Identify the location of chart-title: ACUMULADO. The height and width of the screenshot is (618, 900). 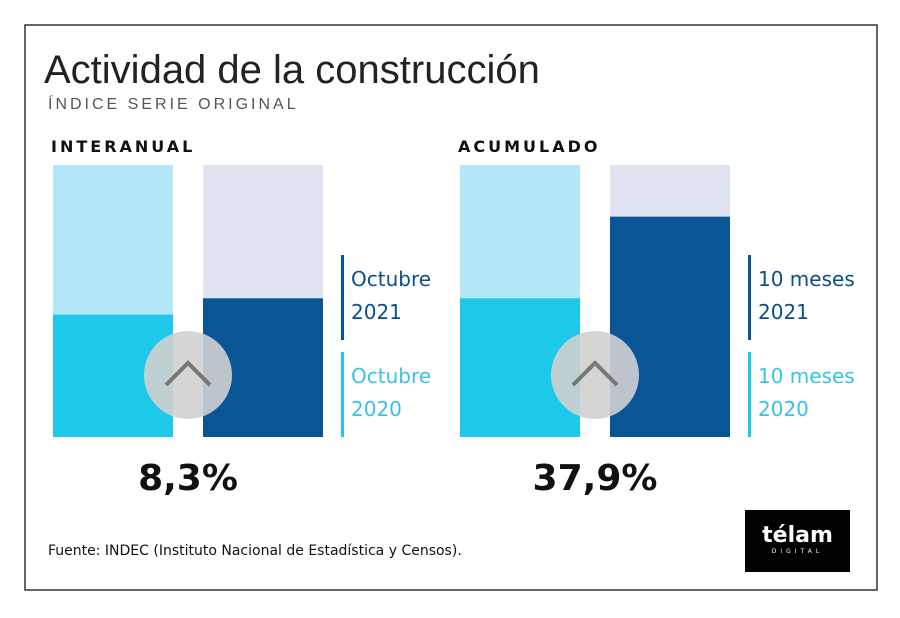
(529, 146).